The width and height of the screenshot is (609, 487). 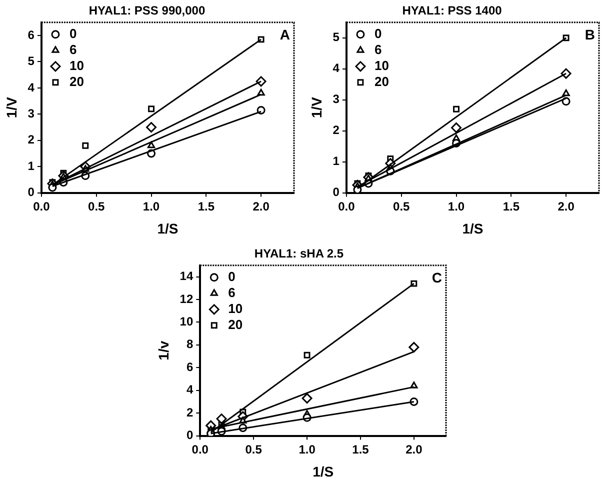 I want to click on y-tick-label: 12, so click(x=187, y=299).